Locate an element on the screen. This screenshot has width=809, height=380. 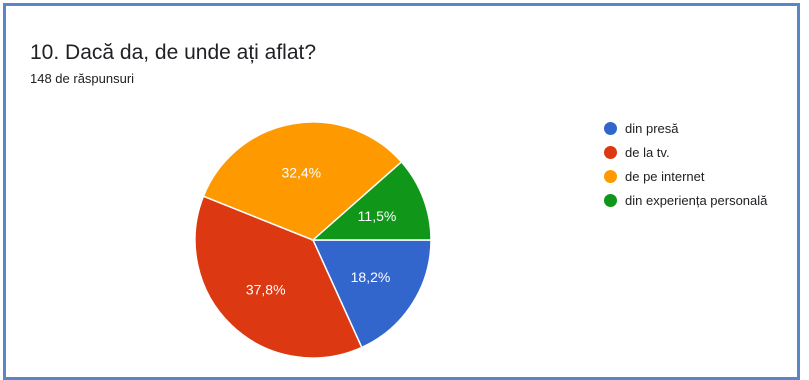
legend-label-1: de la tv. is located at coordinates (647, 152).